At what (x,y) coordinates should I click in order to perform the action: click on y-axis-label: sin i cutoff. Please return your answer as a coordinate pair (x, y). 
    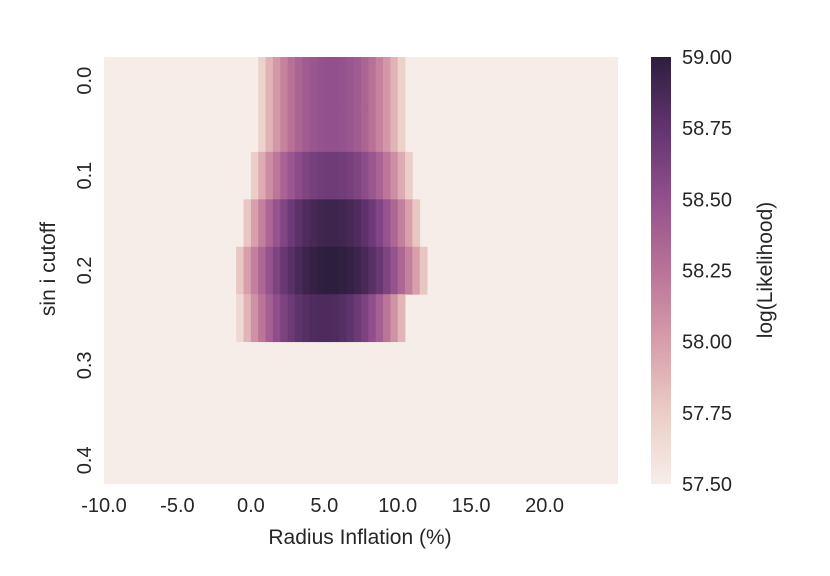
    Looking at the image, I should click on (48, 269).